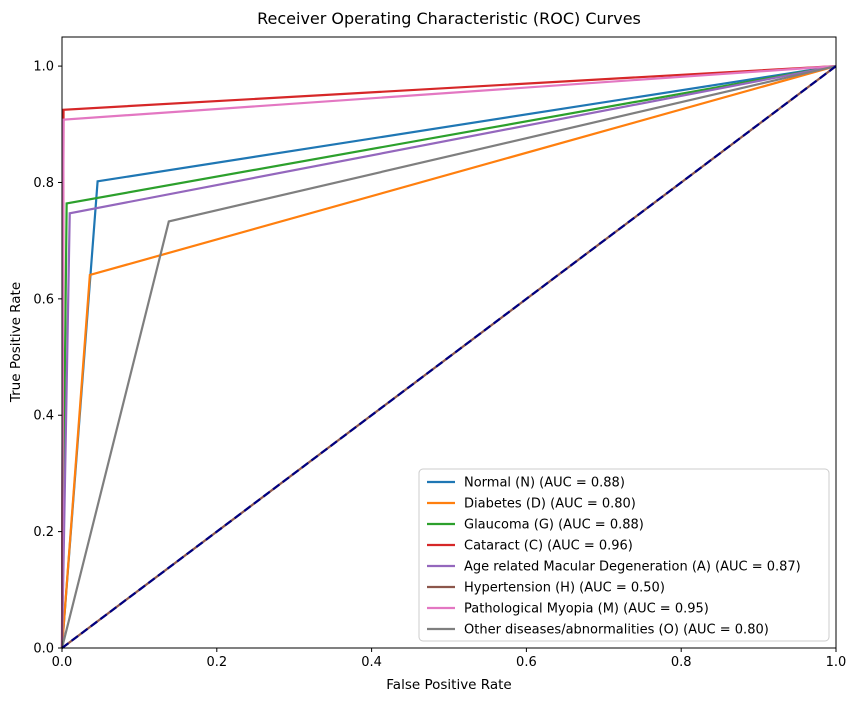 The image size is (857, 701). Describe the element at coordinates (564, 588) in the screenshot. I see `legend-label-6: Hypertension (H) (AUC = 0.50)` at that location.